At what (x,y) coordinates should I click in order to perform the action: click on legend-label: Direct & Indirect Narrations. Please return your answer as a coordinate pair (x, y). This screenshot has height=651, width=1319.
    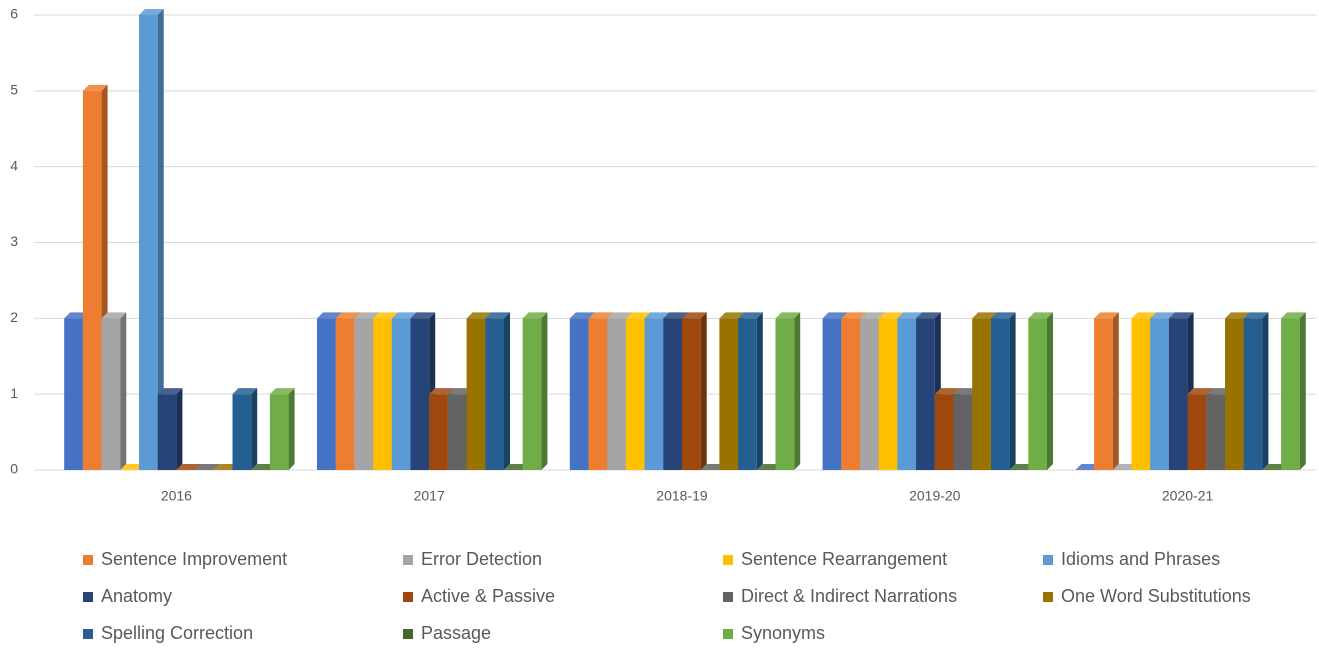
    Looking at the image, I should click on (849, 596).